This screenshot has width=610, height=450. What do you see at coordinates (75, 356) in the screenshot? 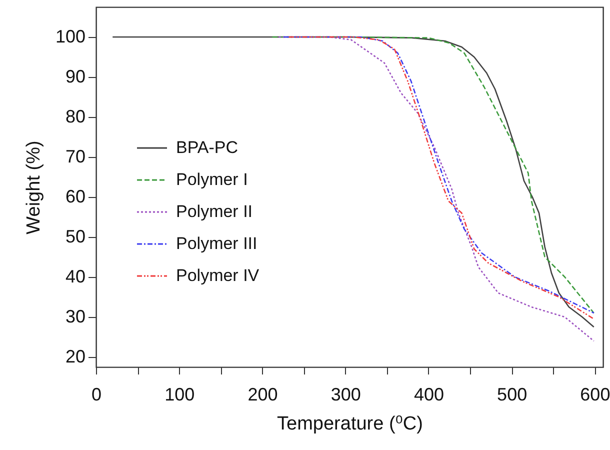
I see `y-tick-label: 20` at bounding box center [75, 356].